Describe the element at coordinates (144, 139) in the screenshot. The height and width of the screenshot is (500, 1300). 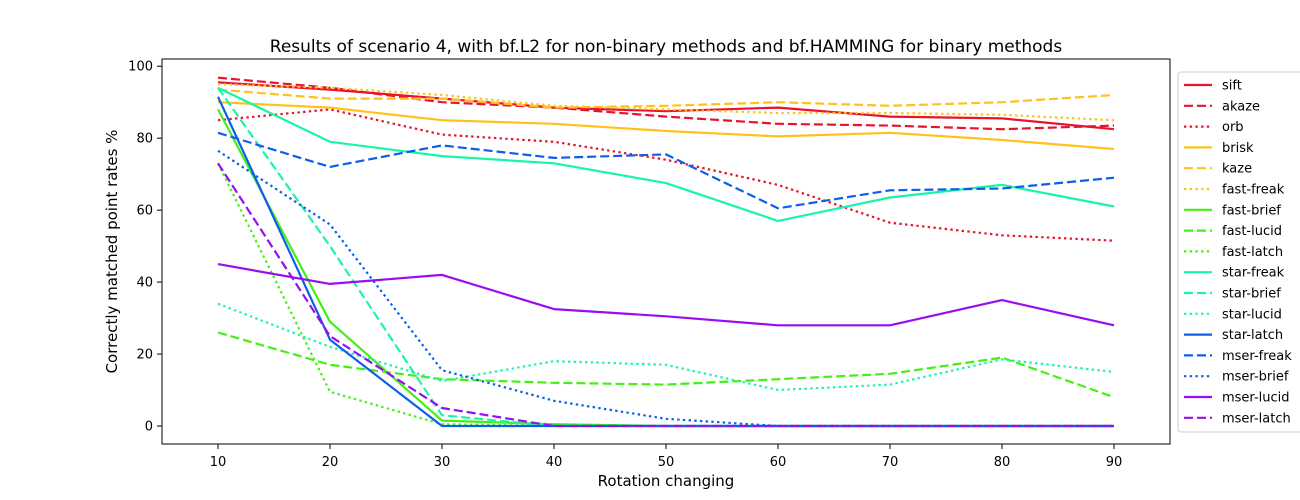
I see `y-tick-label: 80` at that location.